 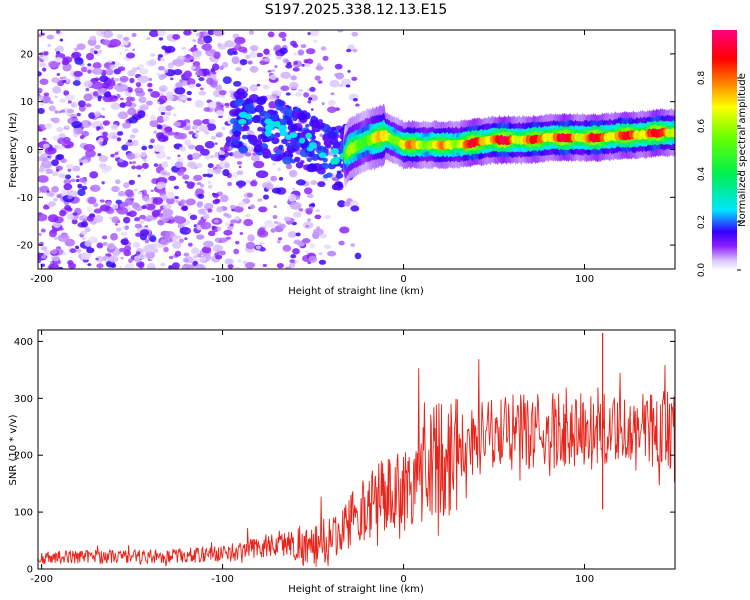 I want to click on bottom-x-axis-label: Height of straight line (km), so click(x=356, y=589).